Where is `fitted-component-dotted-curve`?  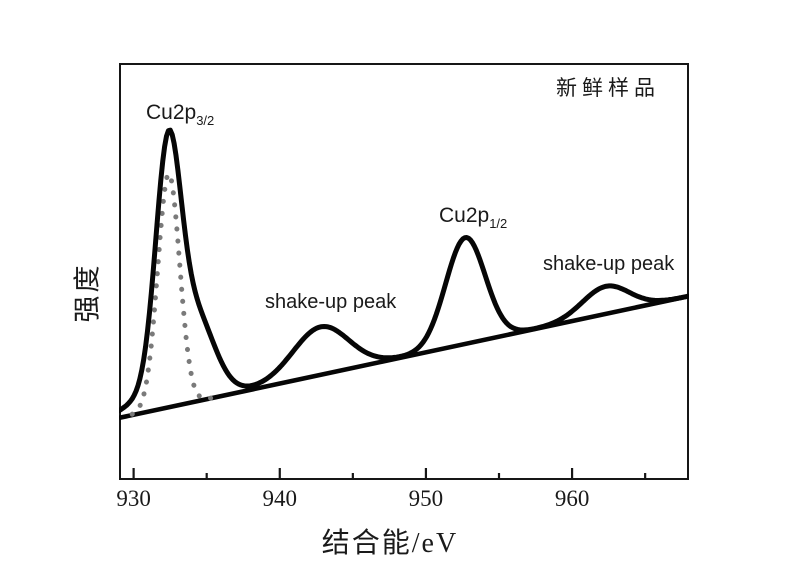 fitted-component-dotted-curve is located at coordinates (176, 293).